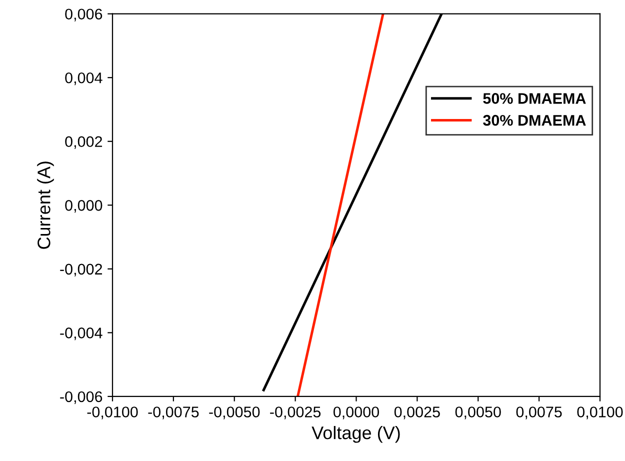  What do you see at coordinates (81, 397) in the screenshot?
I see `y-tick-label: -0,006` at bounding box center [81, 397].